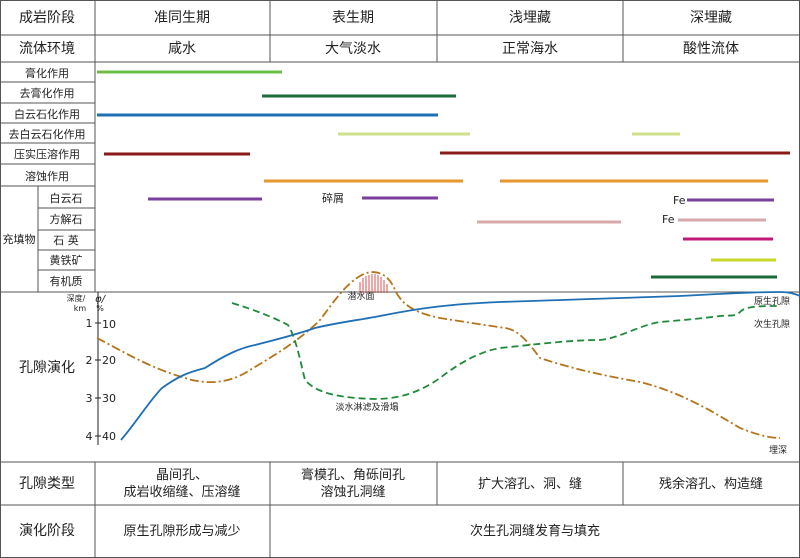 The height and width of the screenshot is (558, 800). I want to click on process-label-dedolomitization: 去白云石化作用, so click(47, 134).